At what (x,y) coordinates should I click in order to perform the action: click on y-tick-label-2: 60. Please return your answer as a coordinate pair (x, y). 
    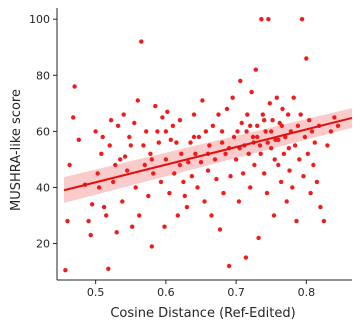
    Looking at the image, I should click on (43, 131).